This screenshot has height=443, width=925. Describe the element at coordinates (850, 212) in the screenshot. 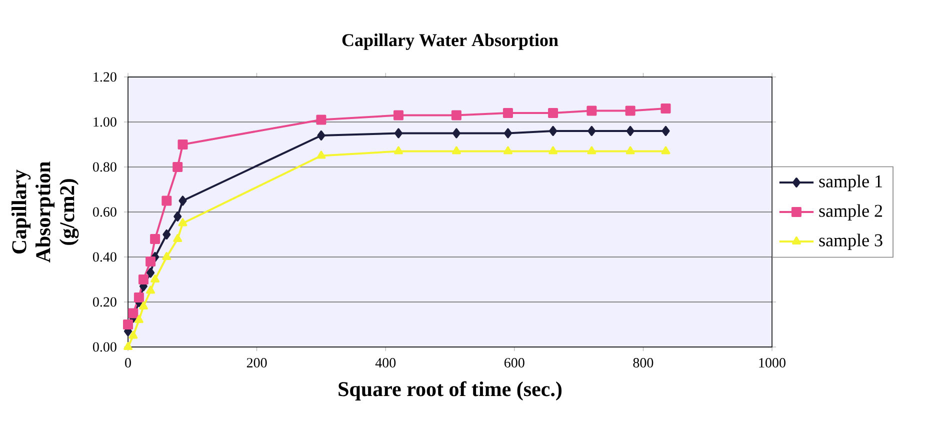

I see `legend-label: sample 2` at that location.